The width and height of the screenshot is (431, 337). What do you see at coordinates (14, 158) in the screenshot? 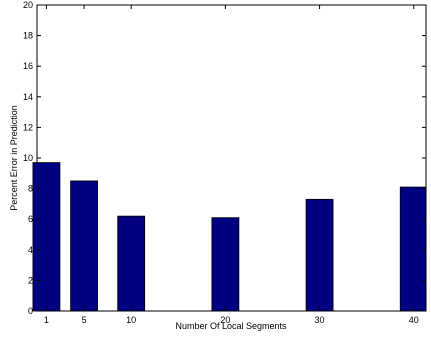
I see `y-axis-label: Percent Error in Prediction` at bounding box center [14, 158].